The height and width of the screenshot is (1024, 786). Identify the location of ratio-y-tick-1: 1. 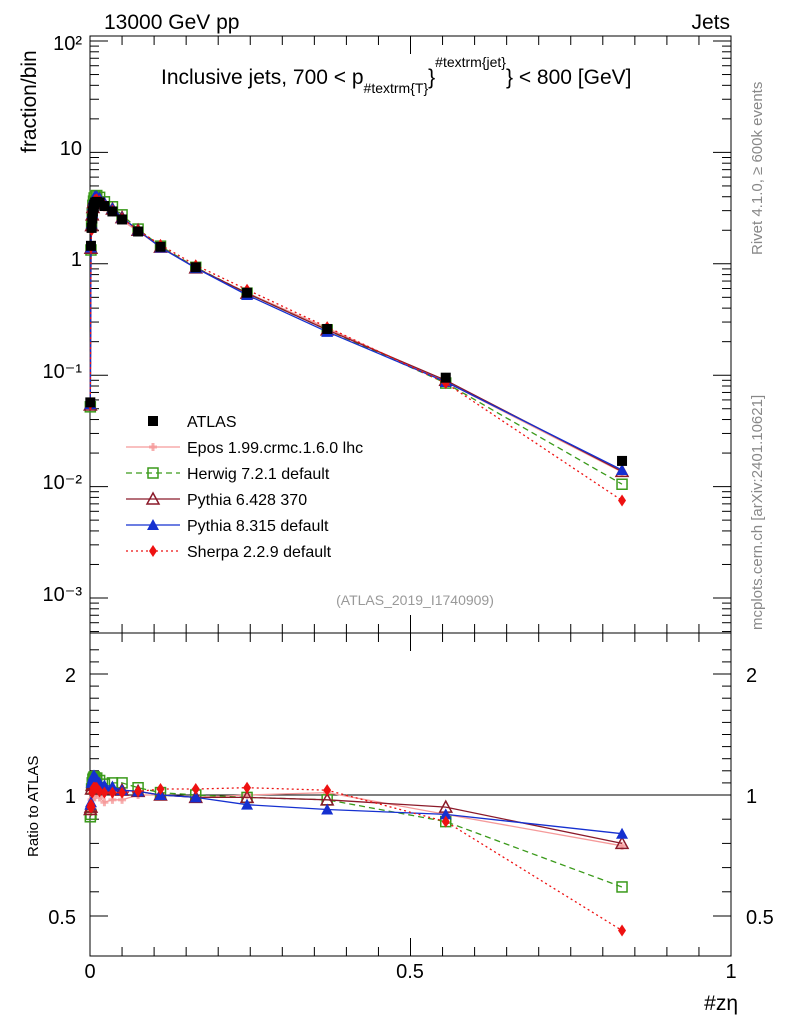
(70, 797).